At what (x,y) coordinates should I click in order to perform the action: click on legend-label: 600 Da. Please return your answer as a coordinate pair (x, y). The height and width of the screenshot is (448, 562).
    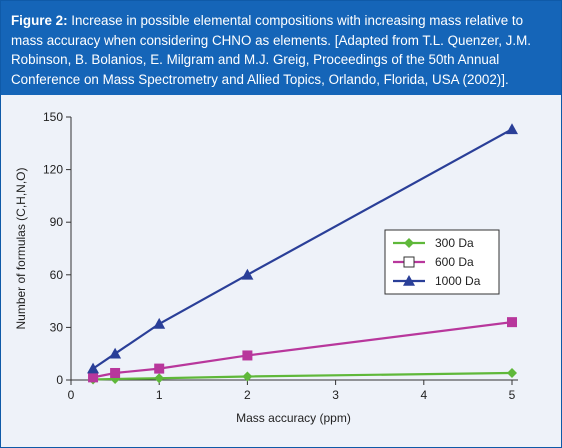
    Looking at the image, I should click on (454, 262).